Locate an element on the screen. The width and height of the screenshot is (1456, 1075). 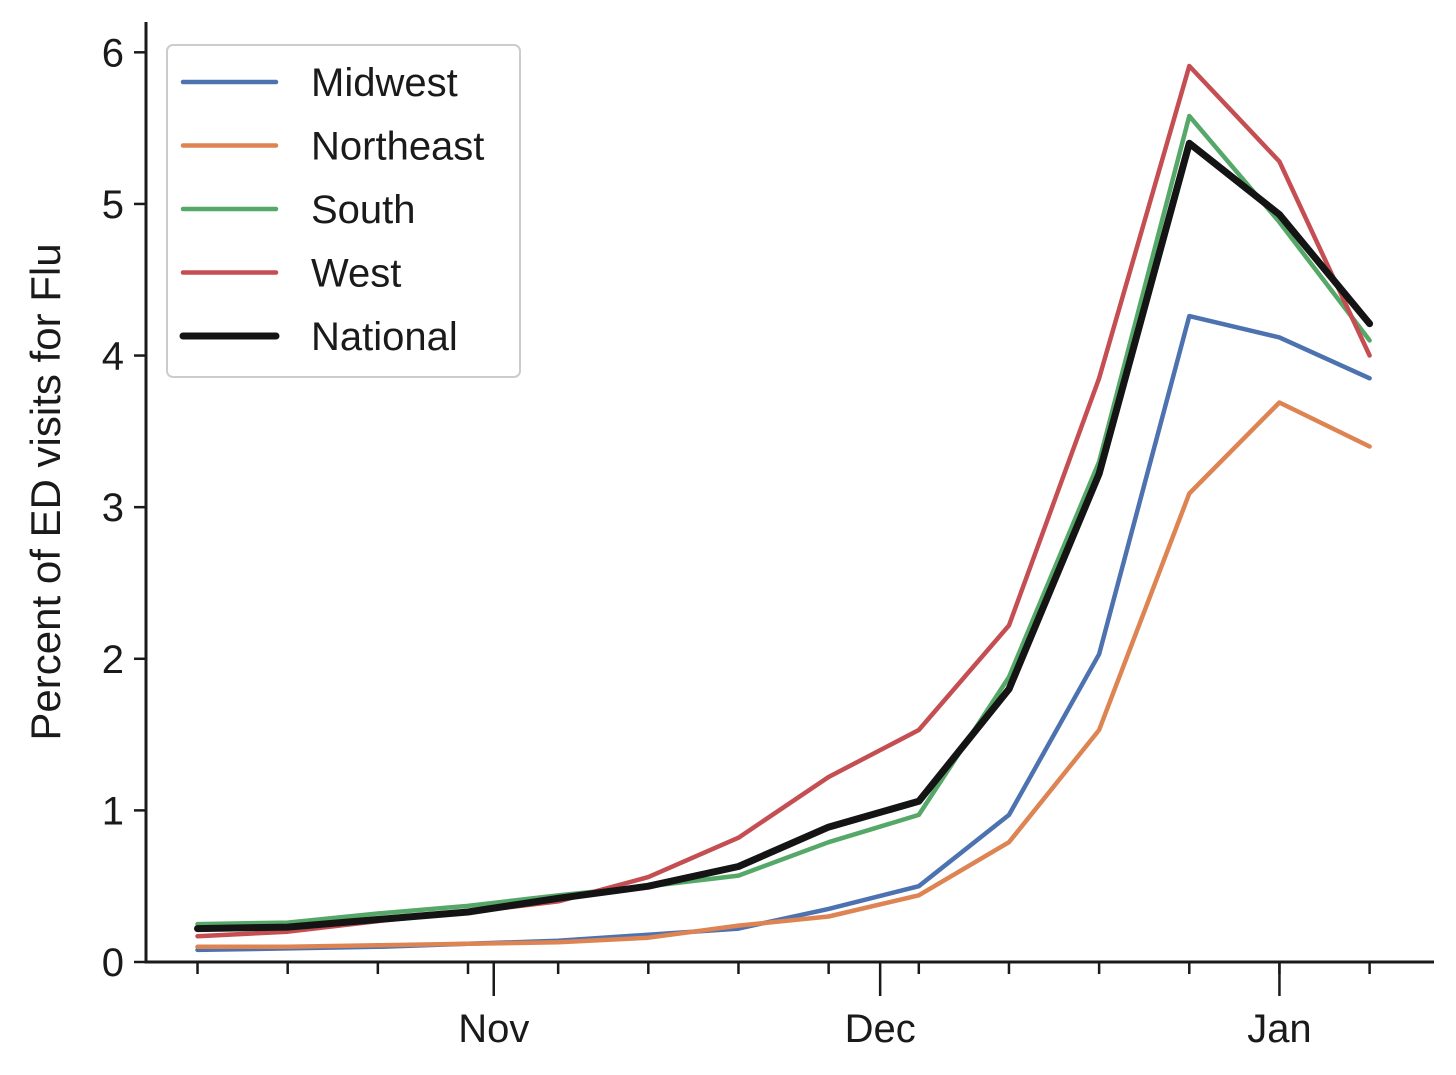
legend: Midwest Northeast South West National is located at coordinates (343, 211).